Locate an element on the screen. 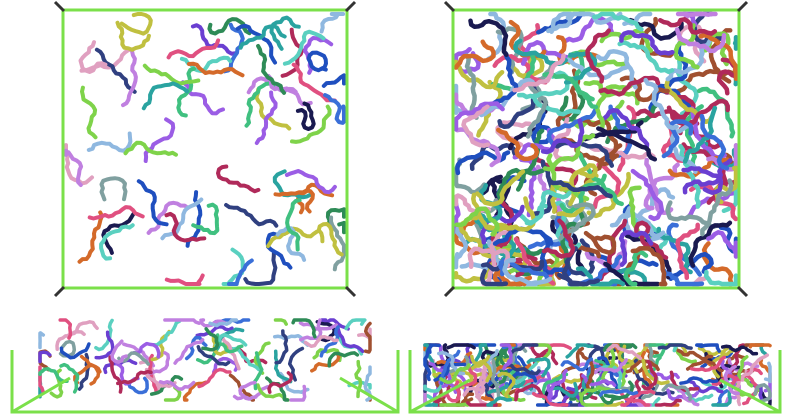 Image resolution: width=786 pixels, height=419 pixels. bottom-left-box is located at coordinates (205, 382).